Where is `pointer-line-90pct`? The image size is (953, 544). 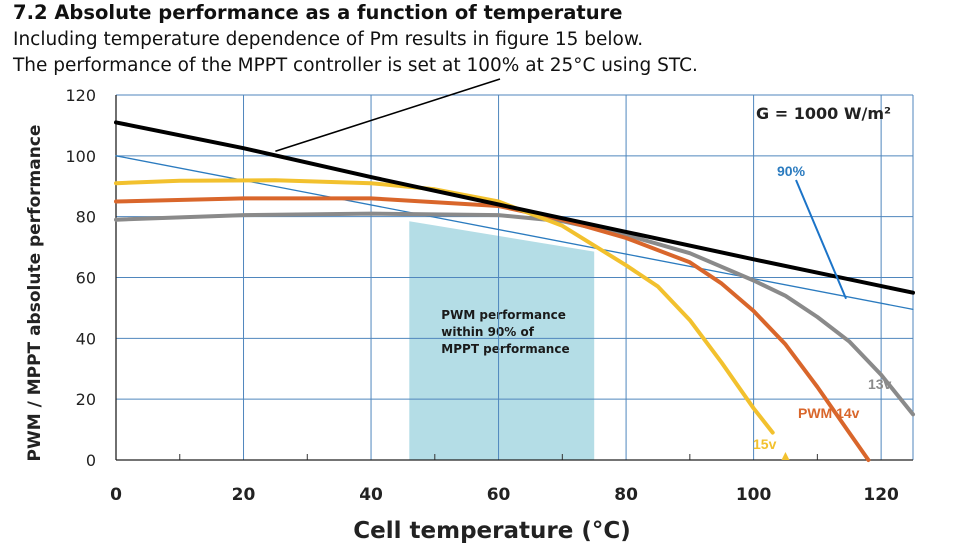
pointer-line-90pct is located at coordinates (821, 239).